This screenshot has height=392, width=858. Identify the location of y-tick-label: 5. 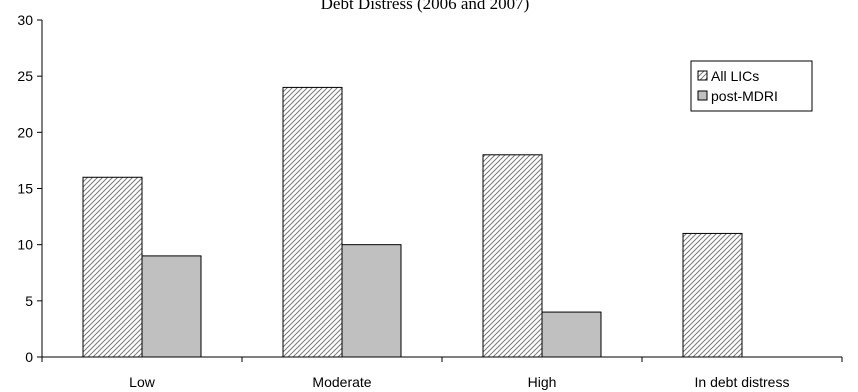
(29, 301).